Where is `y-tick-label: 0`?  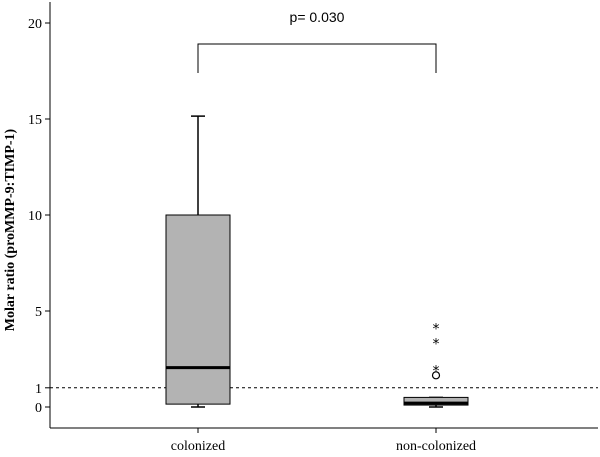 y-tick-label: 0 is located at coordinates (38, 408).